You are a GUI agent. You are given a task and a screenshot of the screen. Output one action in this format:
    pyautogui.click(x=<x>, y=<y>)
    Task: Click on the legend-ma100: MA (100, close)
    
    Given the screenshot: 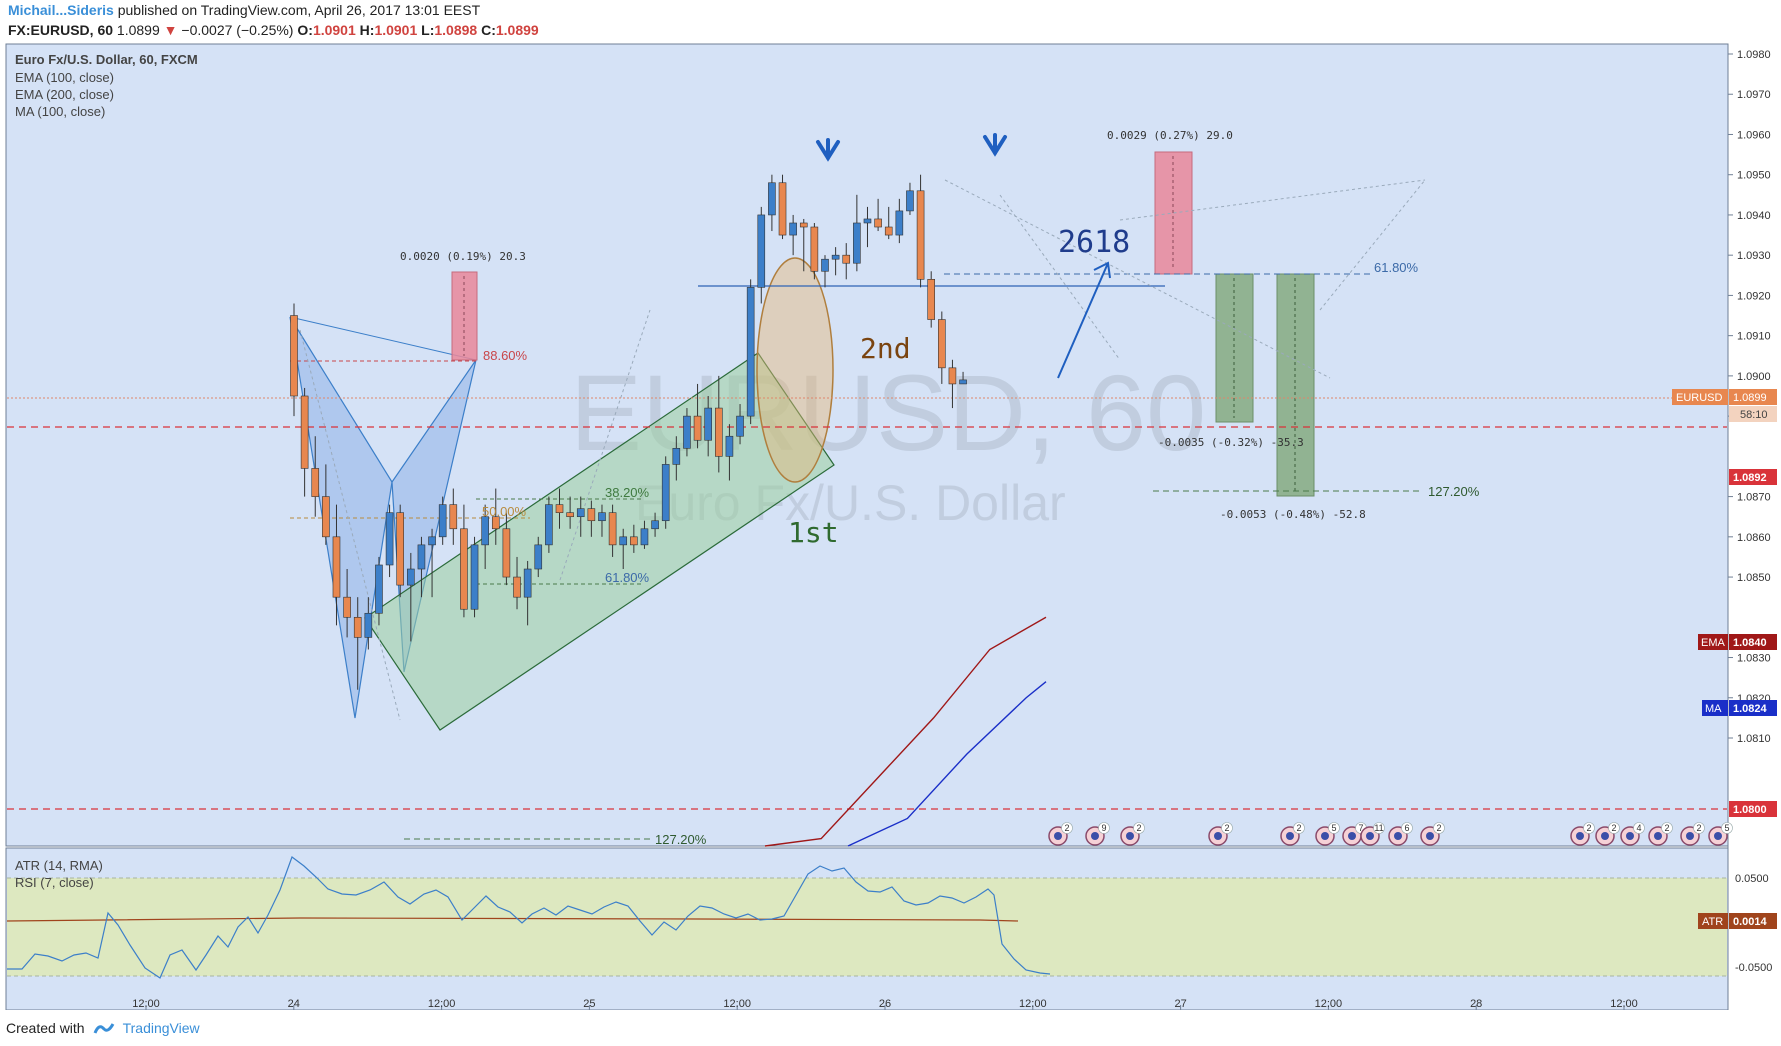 What is the action you would take?
    pyautogui.click(x=60, y=111)
    